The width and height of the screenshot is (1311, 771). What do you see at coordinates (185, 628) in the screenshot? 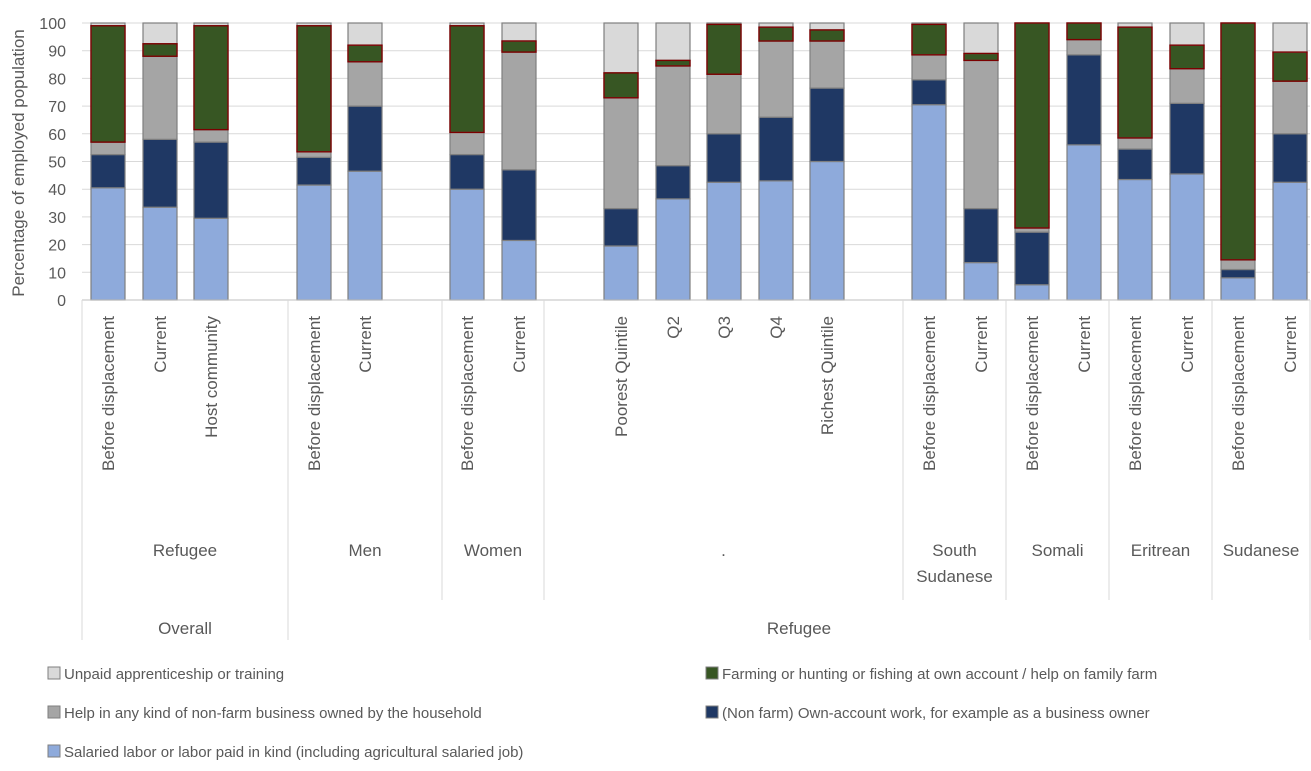
I see `group2-label: Overall` at bounding box center [185, 628].